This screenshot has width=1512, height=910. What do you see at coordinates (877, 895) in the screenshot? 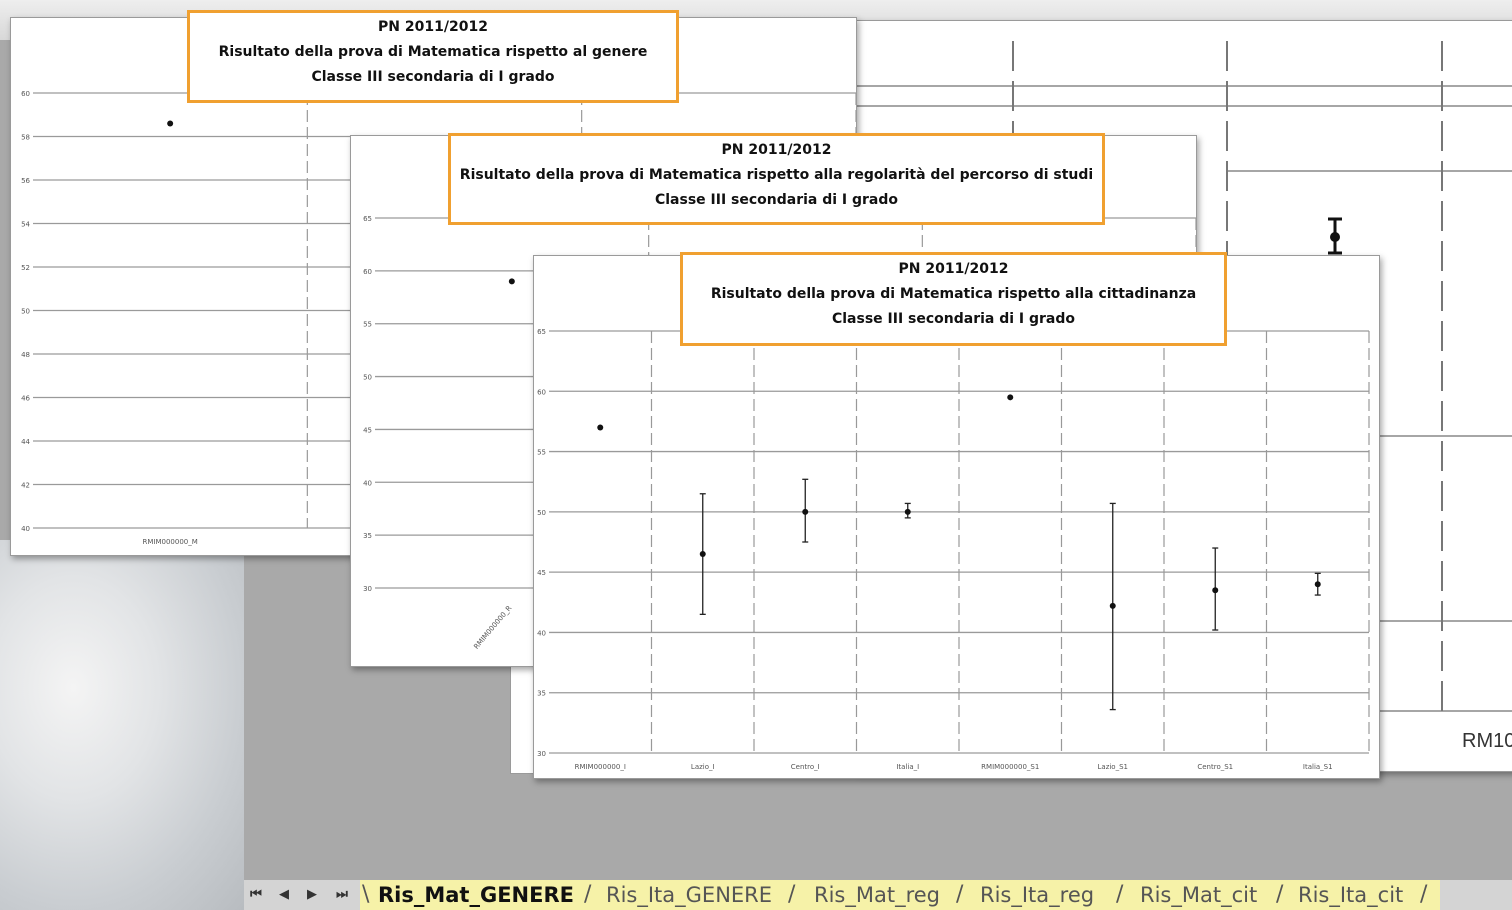
I see `tab-ris-mat-reg: Ris_Mat_reg` at bounding box center [877, 895].